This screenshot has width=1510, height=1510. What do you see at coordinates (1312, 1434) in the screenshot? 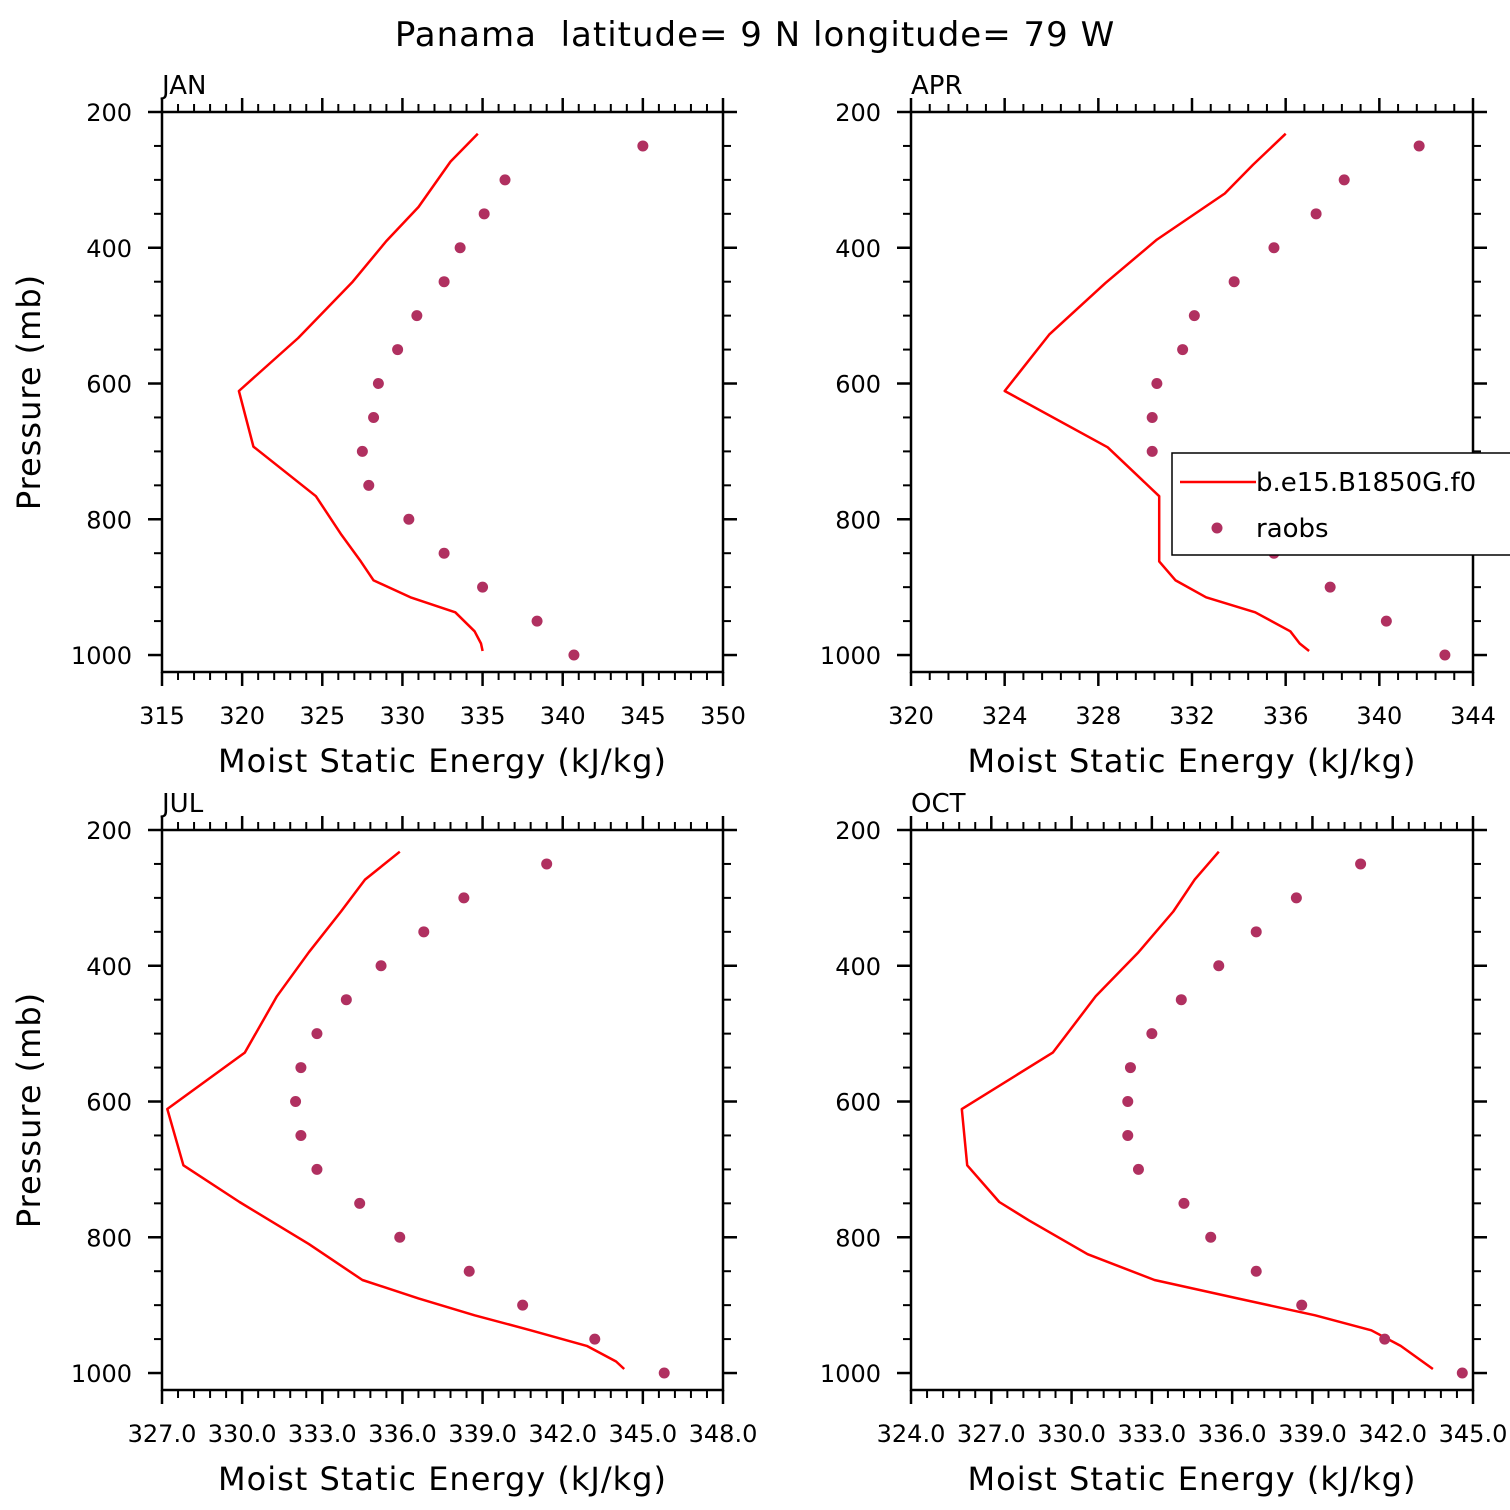
I see `x-tick-label: 339.0` at bounding box center [1312, 1434].